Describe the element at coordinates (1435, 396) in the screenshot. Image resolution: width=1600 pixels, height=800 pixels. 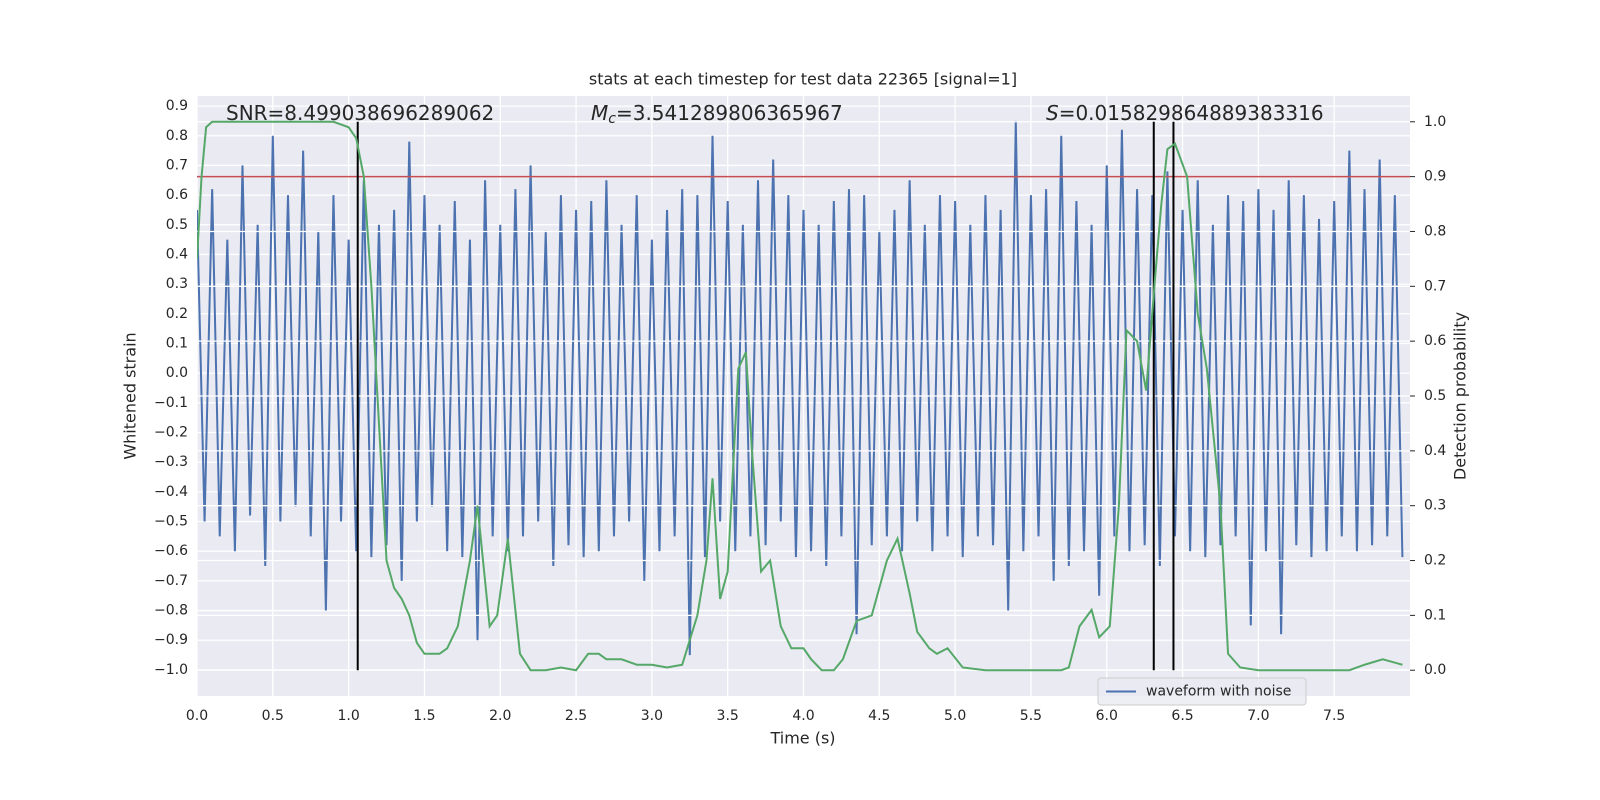
I see `y2-tick-label: 0.5` at that location.